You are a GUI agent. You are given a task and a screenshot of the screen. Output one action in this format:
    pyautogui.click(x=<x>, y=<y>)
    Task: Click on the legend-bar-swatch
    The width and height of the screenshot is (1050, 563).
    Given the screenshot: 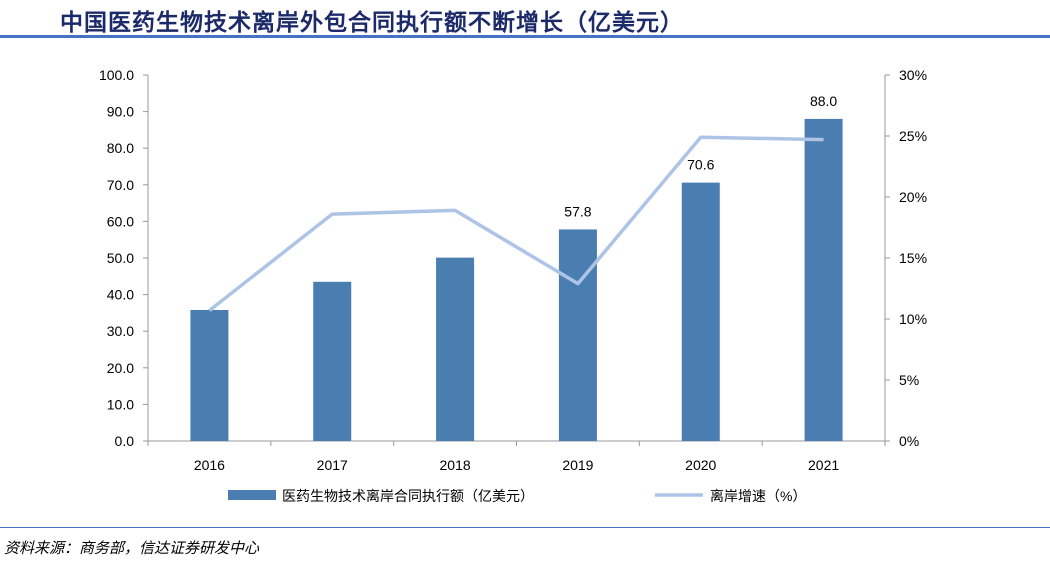 What is the action you would take?
    pyautogui.click(x=252, y=495)
    